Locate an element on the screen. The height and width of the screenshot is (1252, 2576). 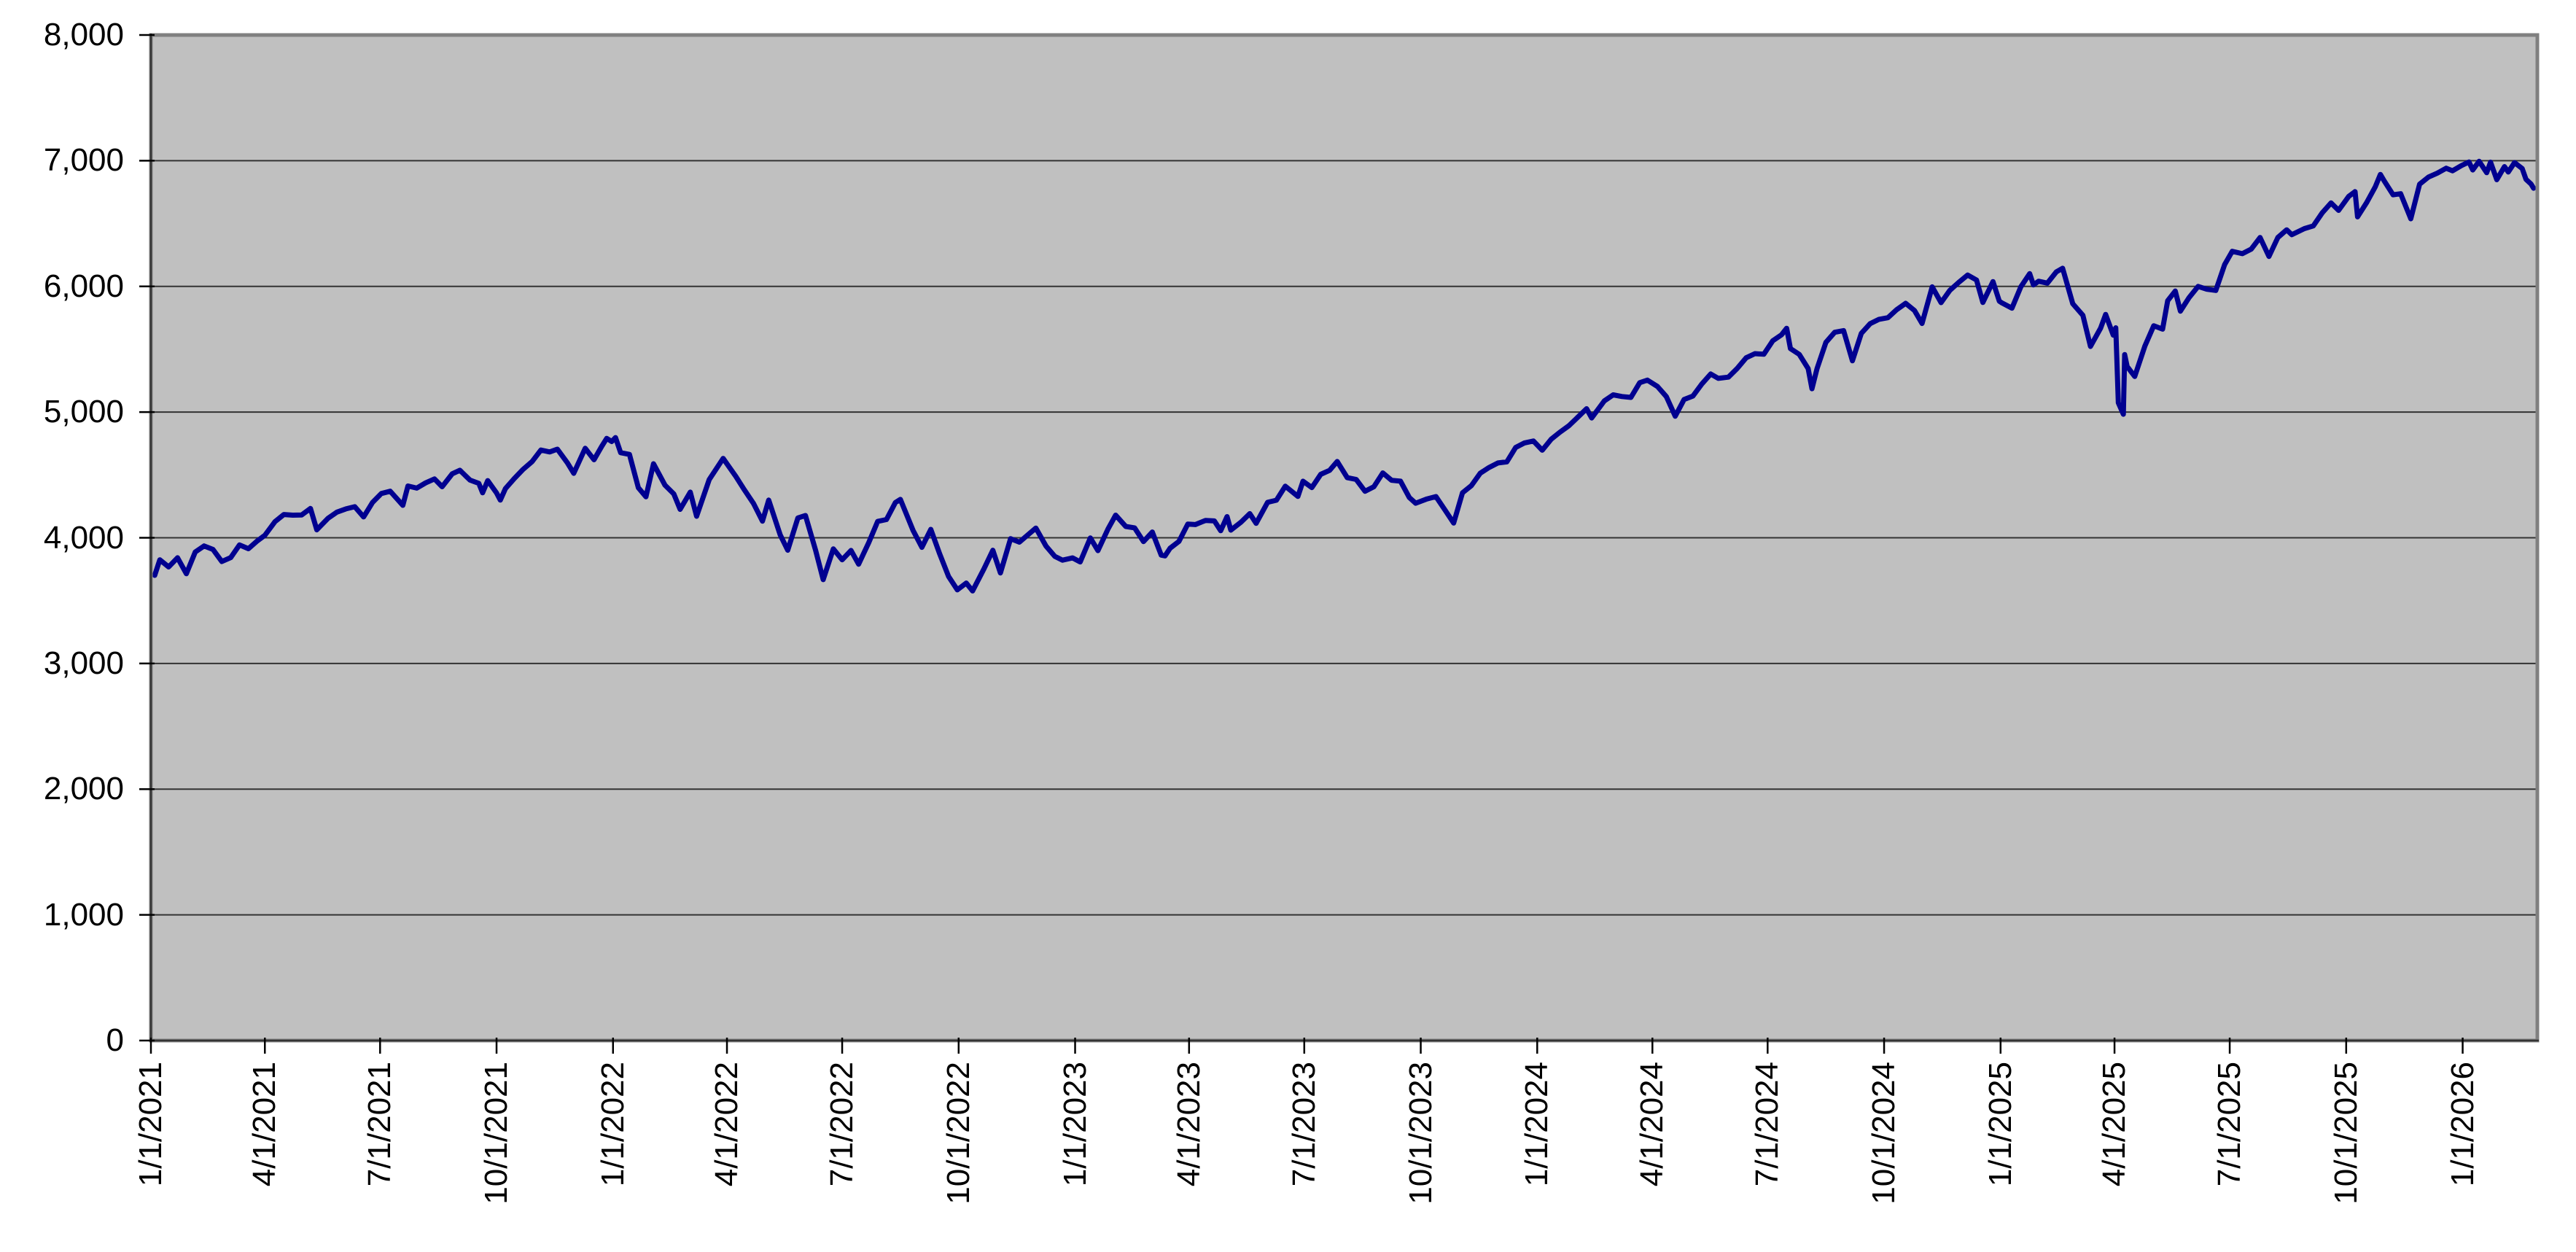
x-axis-label-text: 10/1/2022 is located at coordinates (958, 1133).